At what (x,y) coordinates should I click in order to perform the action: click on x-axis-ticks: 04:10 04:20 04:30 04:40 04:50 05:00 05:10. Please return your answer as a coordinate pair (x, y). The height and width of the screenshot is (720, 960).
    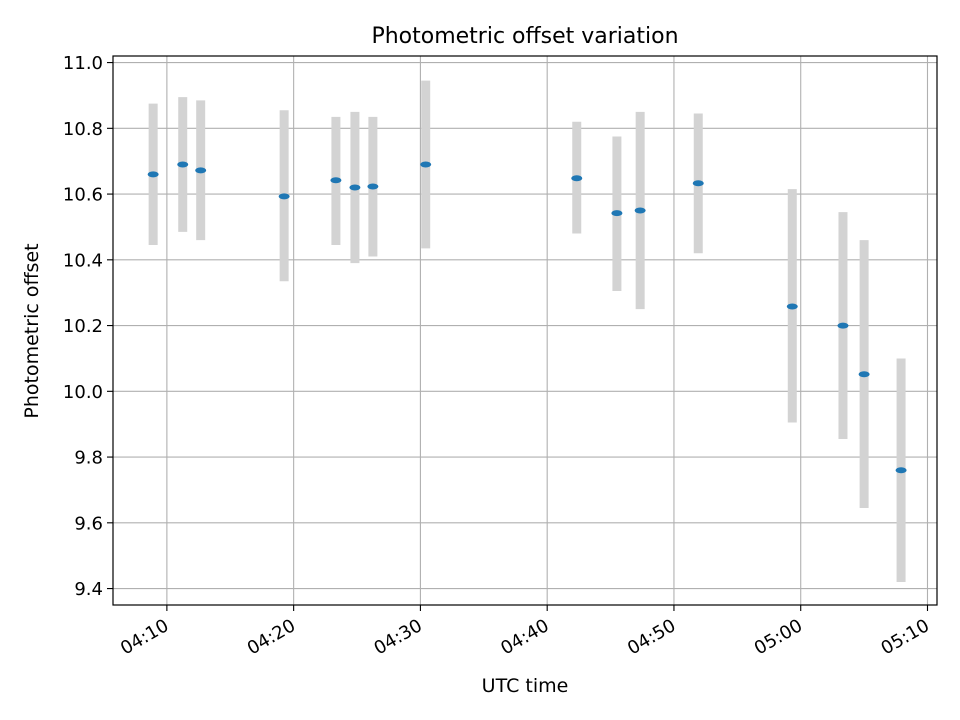
    Looking at the image, I should click on (525, 632).